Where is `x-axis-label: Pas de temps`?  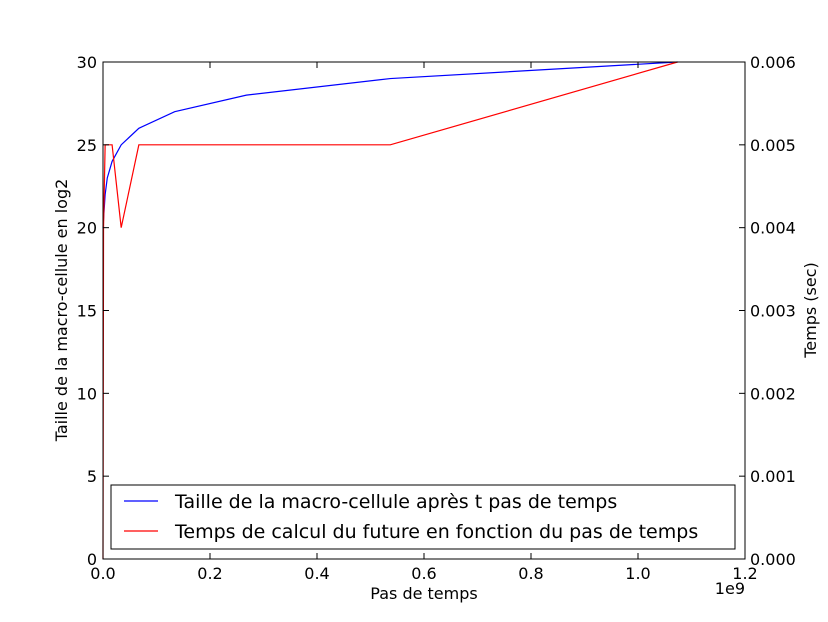
x-axis-label: Pas de temps is located at coordinates (423, 593).